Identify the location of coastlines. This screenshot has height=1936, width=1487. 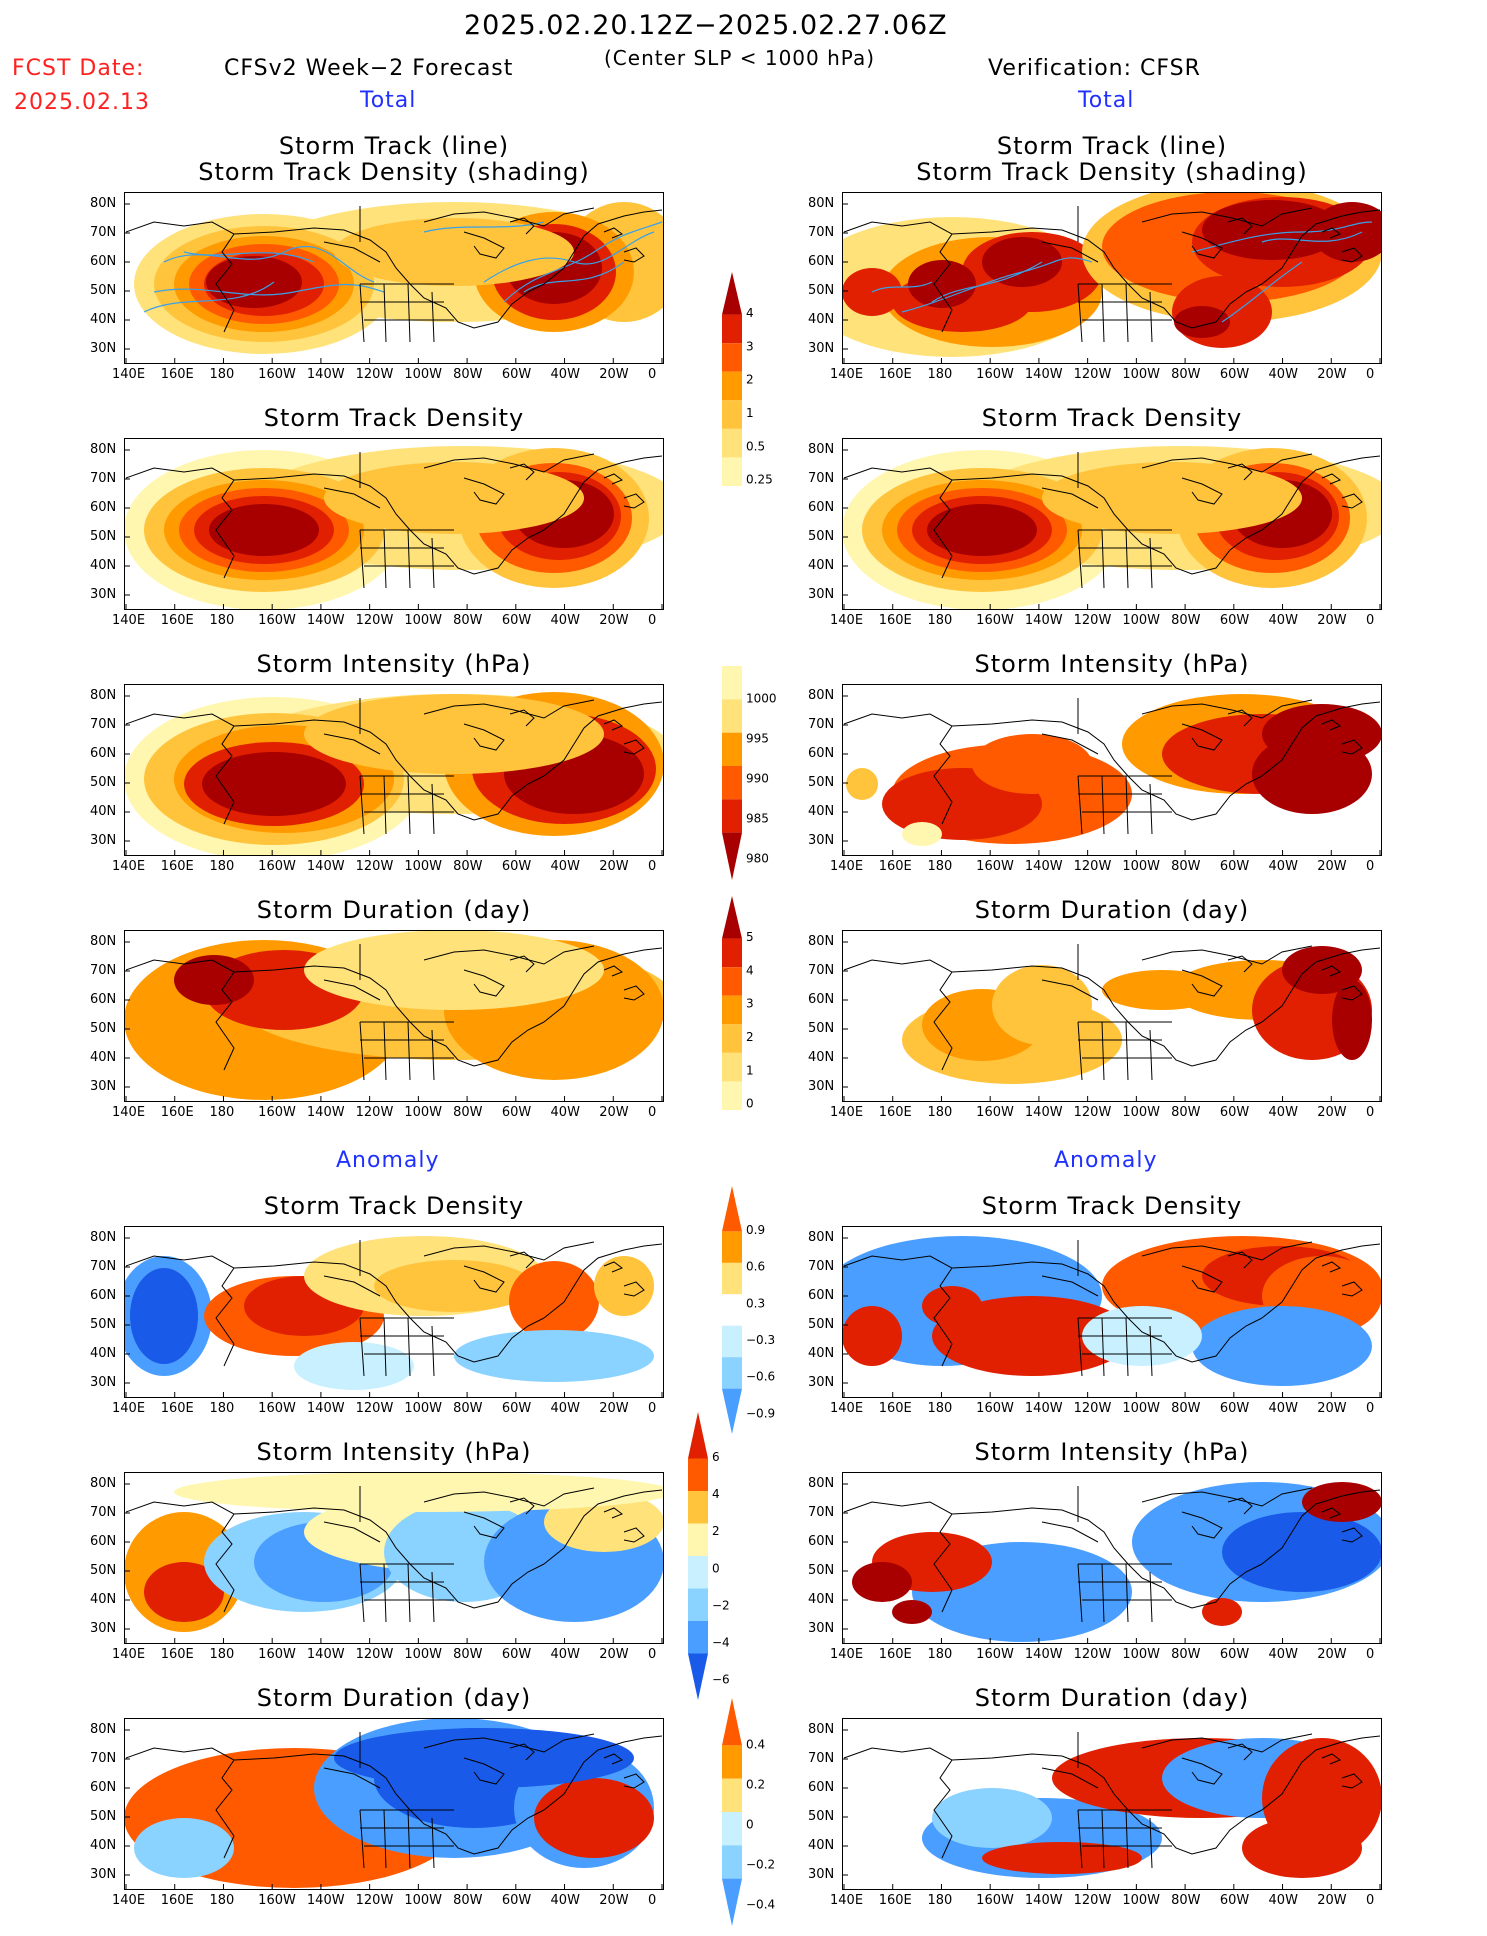
(394, 520).